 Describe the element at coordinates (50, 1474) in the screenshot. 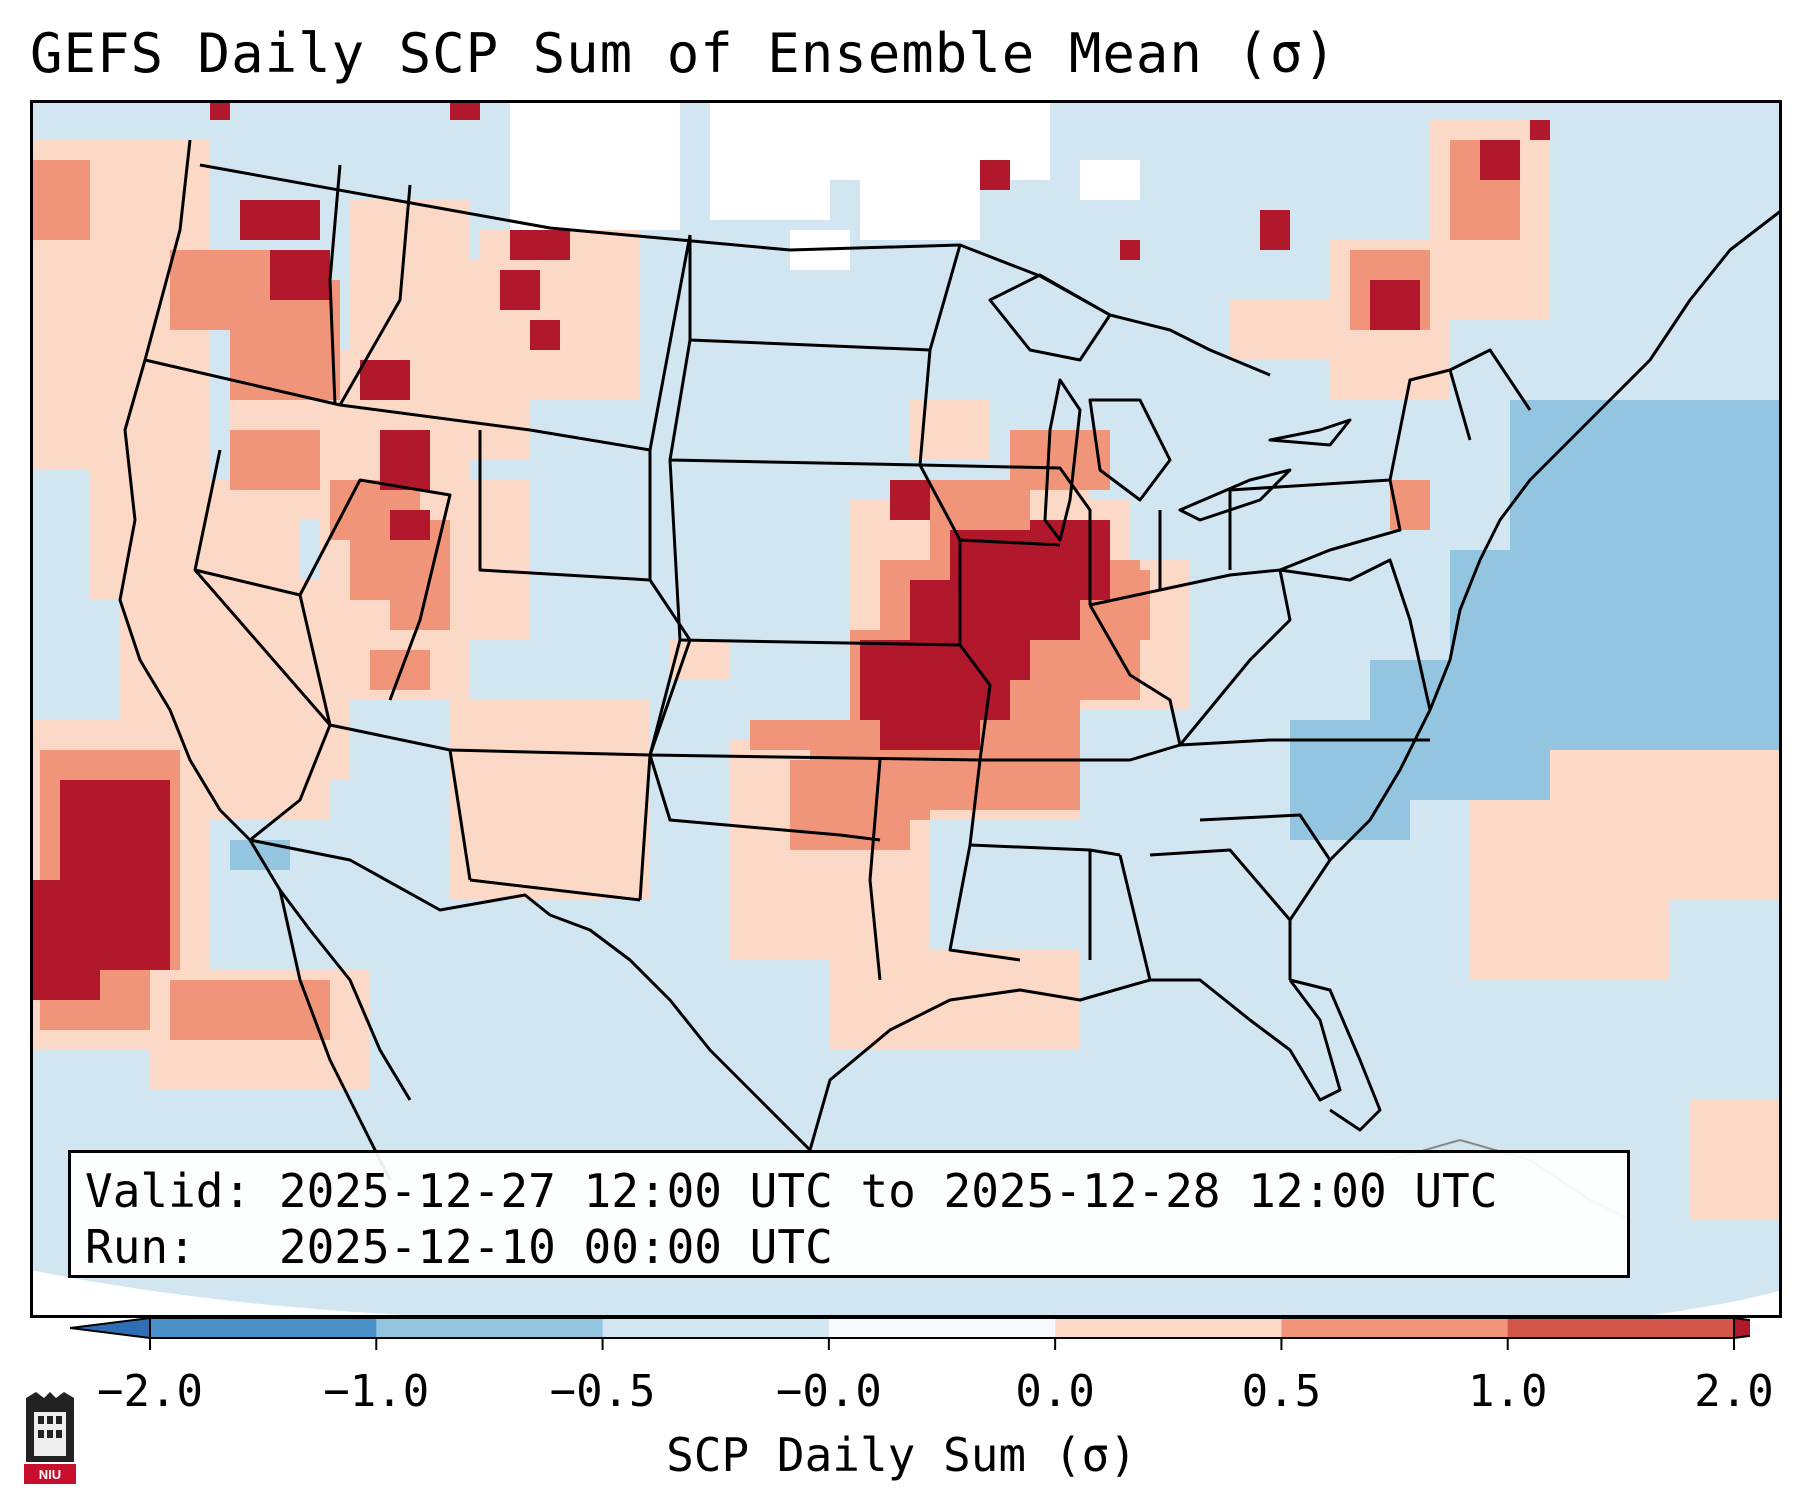

I see `logo-text: NIU` at that location.